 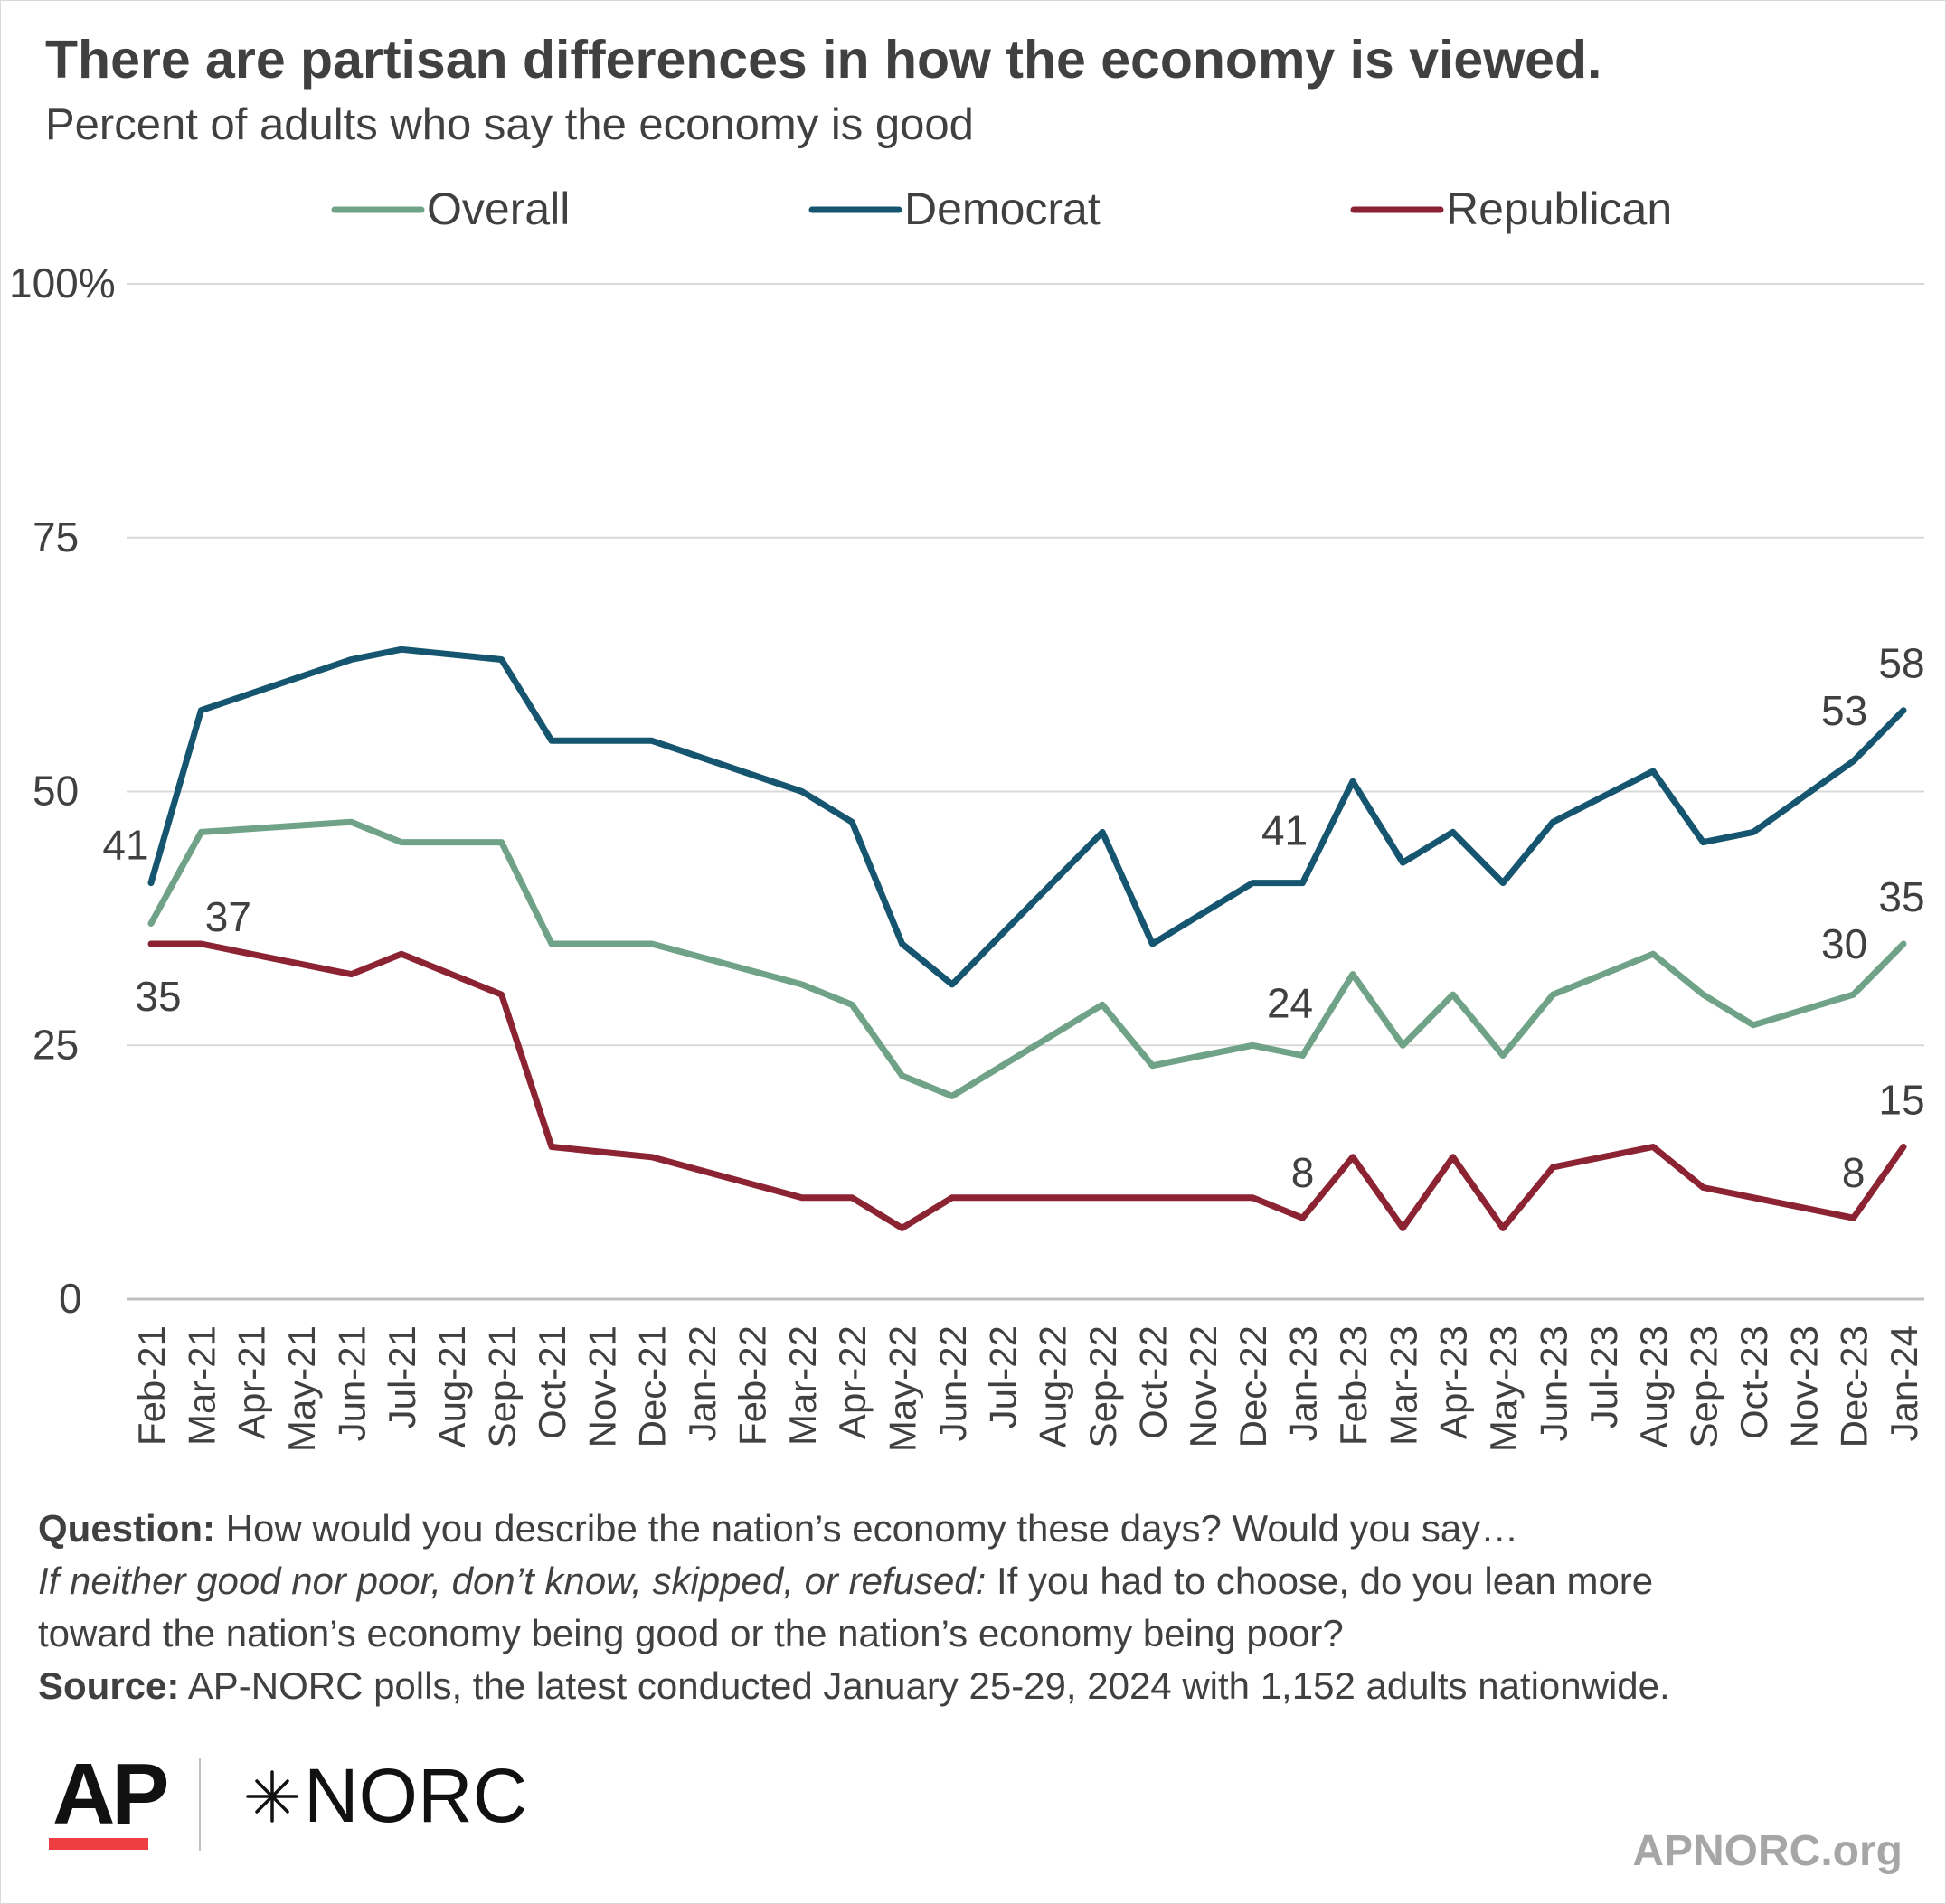 I want to click on logo-divider, so click(x=200, y=1804).